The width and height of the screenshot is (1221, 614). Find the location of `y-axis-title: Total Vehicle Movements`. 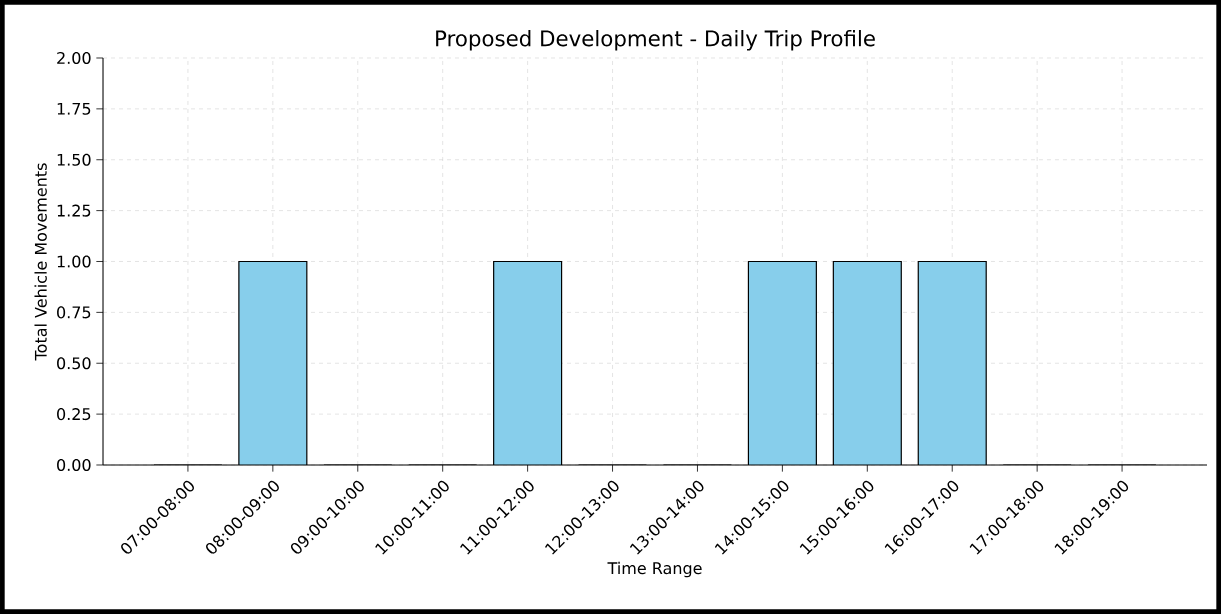

y-axis-title: Total Vehicle Movements is located at coordinates (40, 262).